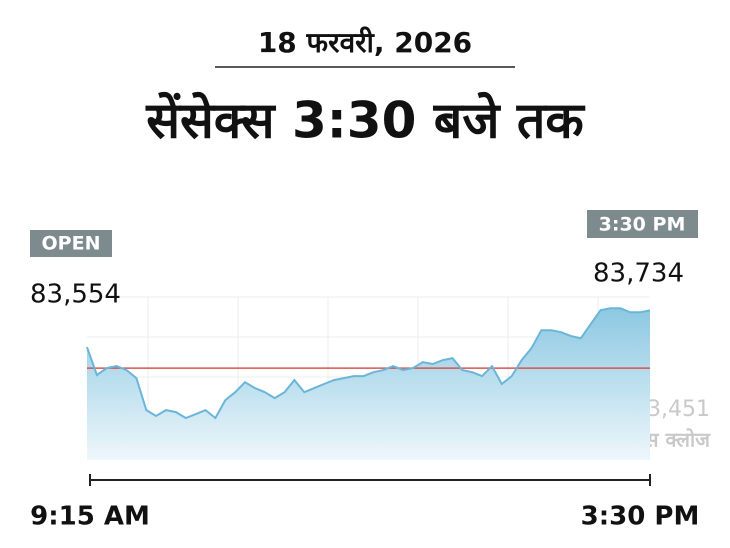 The height and width of the screenshot is (548, 730). I want to click on close-tag: 3:30 PM, so click(642, 225).